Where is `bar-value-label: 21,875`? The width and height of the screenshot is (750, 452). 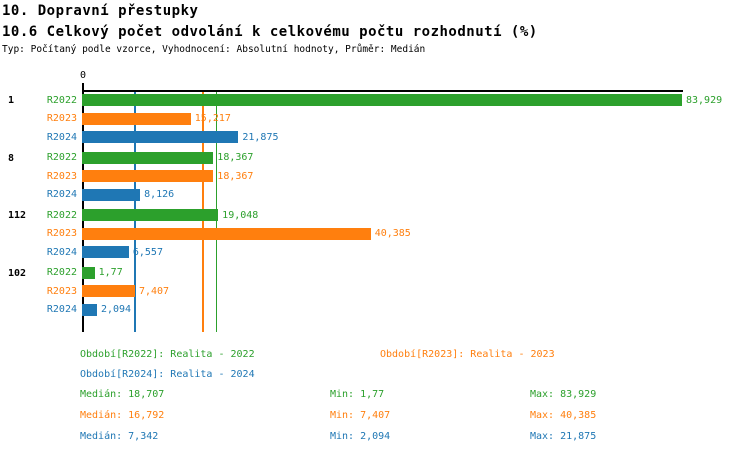 bar-value-label: 21,875 is located at coordinates (260, 137).